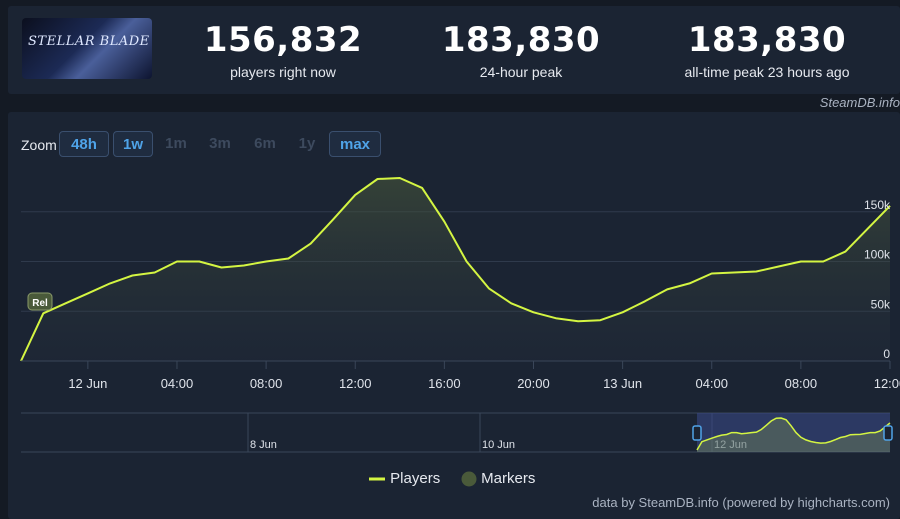 The image size is (900, 519). What do you see at coordinates (521, 72) in the screenshot?
I see `stat-label: 24-hour peak` at bounding box center [521, 72].